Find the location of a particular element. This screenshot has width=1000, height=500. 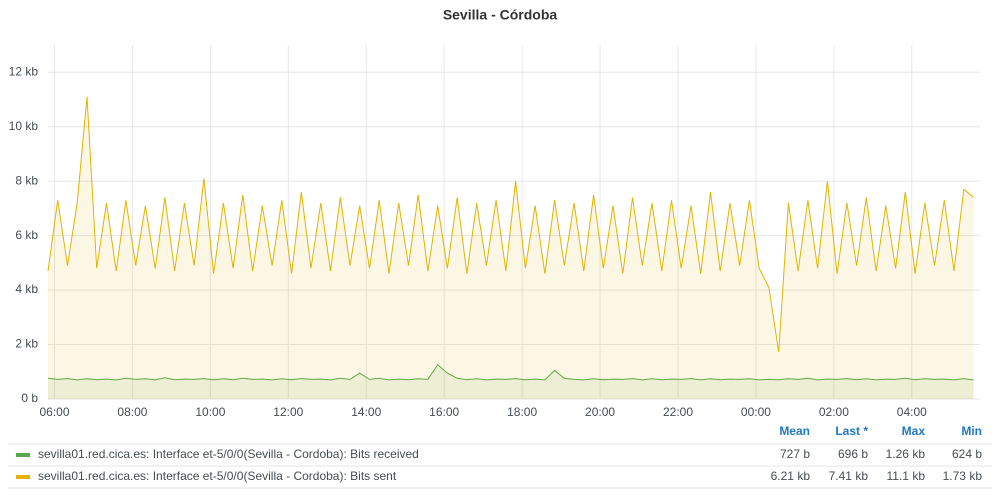

legend-column-header: Mean is located at coordinates (794, 431).